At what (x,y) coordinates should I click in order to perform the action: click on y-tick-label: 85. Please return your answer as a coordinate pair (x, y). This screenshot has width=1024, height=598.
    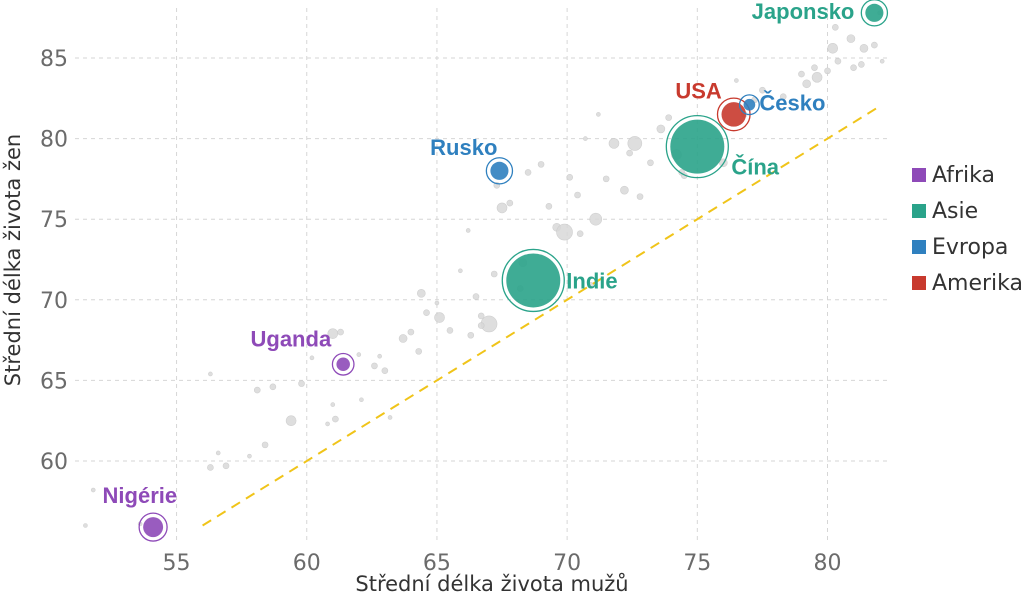
    Looking at the image, I should click on (54, 59).